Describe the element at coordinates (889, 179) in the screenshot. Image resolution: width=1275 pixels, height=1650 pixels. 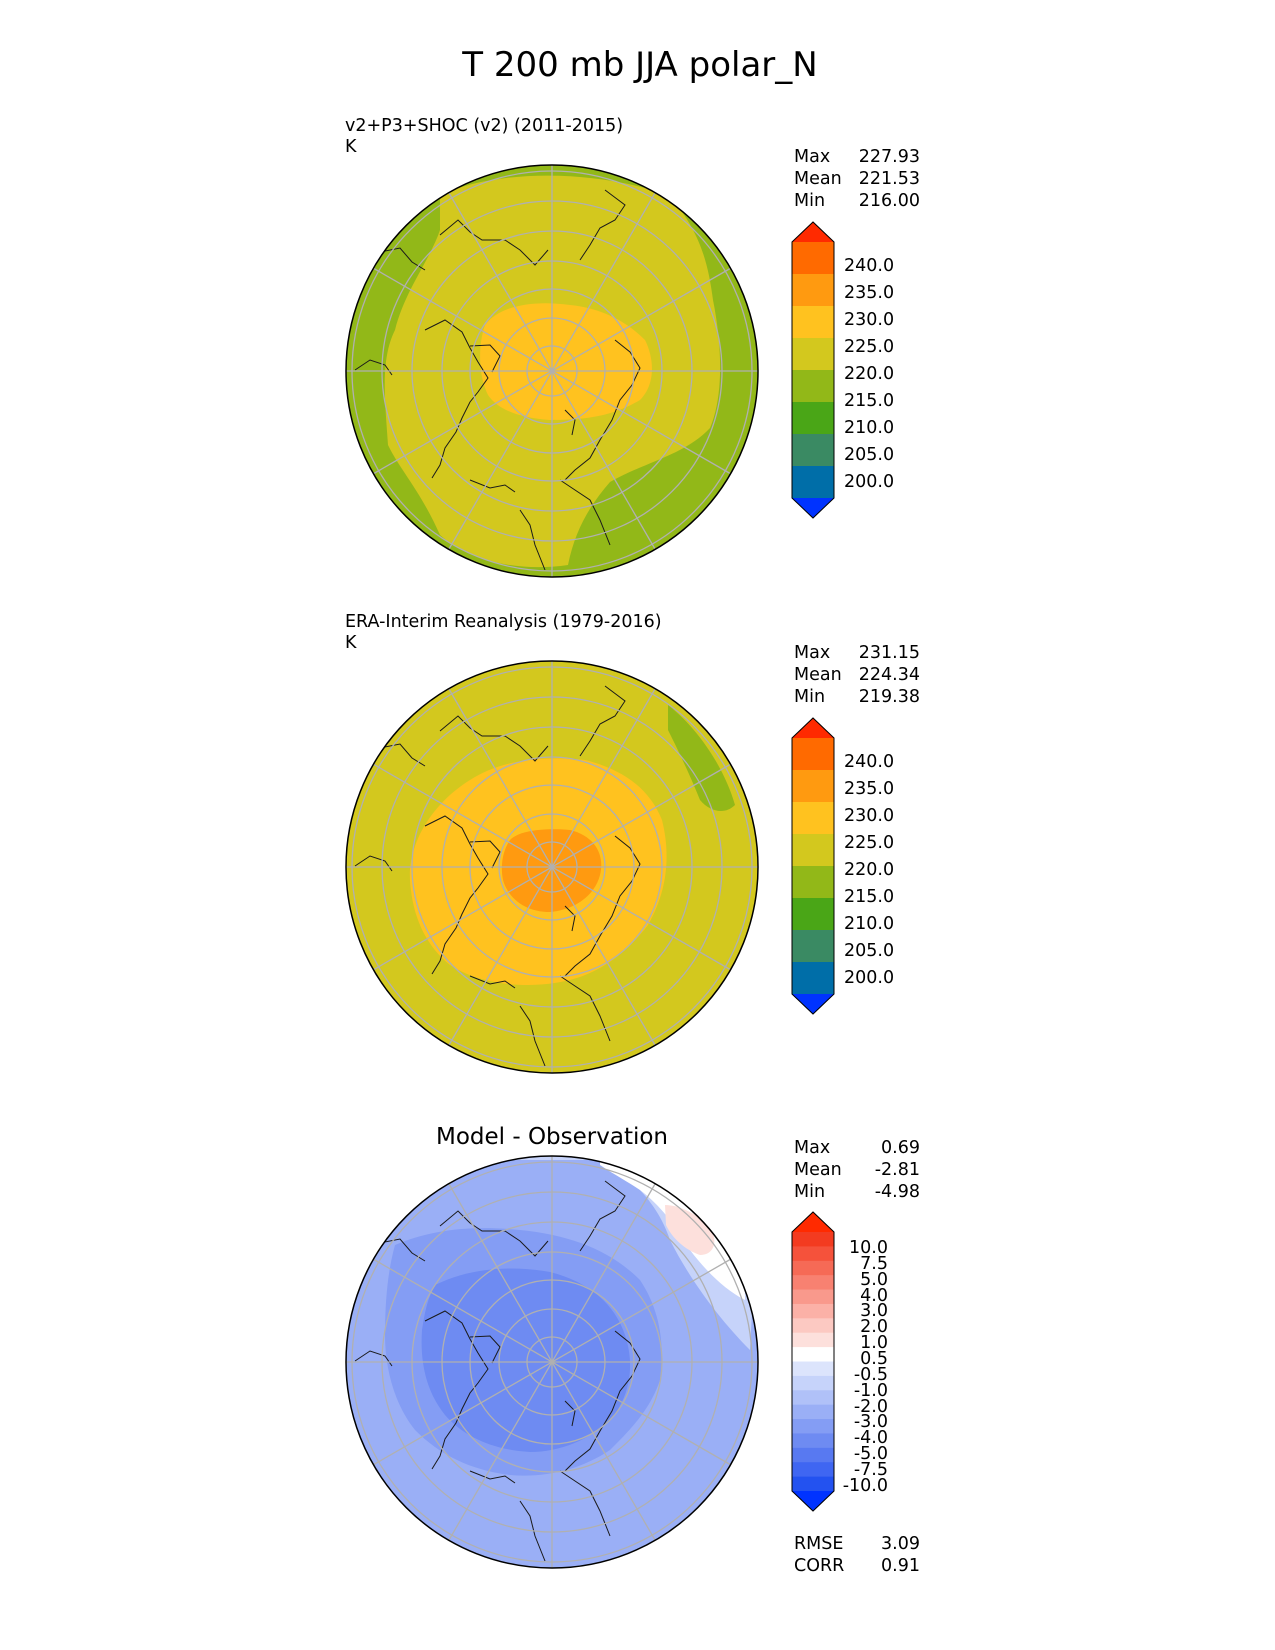
I see `stat-value-mean: 221.53` at that location.